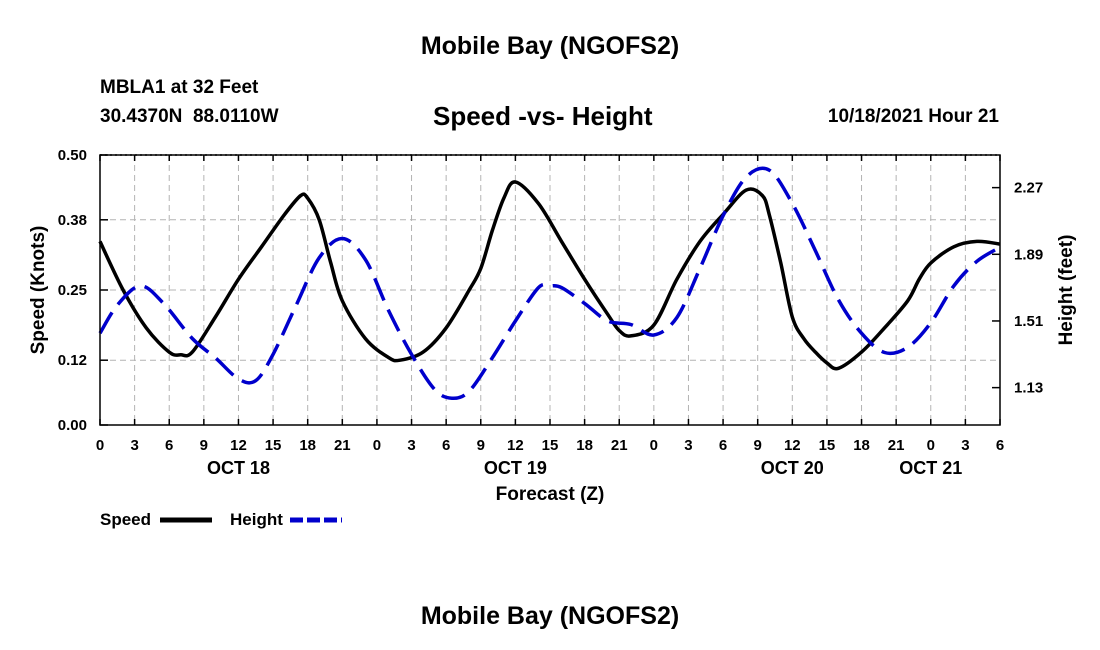  Describe the element at coordinates (1028, 254) in the screenshot. I see `y2-tick-label: 1.89` at that location.